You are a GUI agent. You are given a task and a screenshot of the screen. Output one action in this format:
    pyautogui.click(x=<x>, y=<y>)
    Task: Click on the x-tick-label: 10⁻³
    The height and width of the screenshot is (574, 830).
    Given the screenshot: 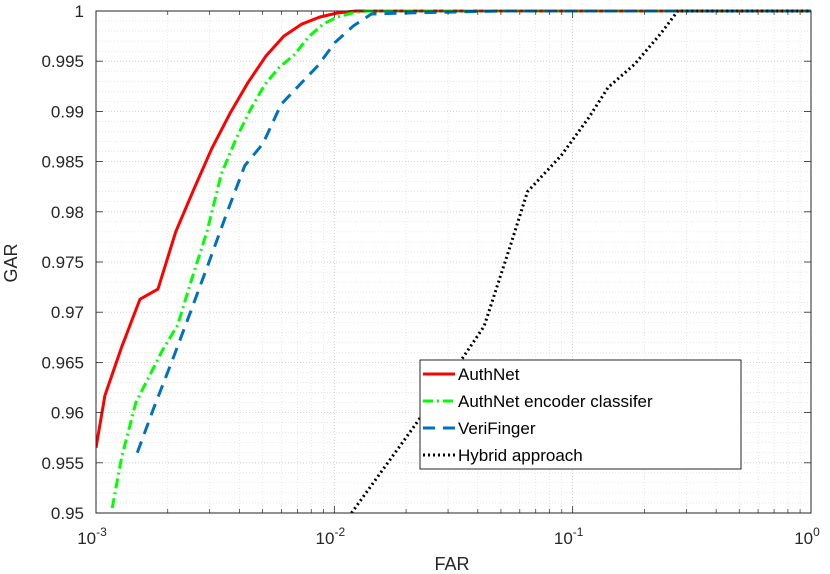 What is the action you would take?
    pyautogui.click(x=92, y=536)
    